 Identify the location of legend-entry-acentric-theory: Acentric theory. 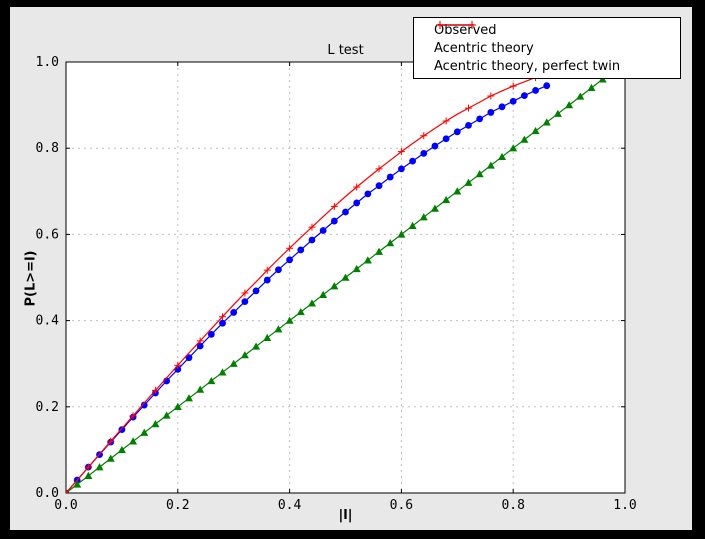
(547, 40).